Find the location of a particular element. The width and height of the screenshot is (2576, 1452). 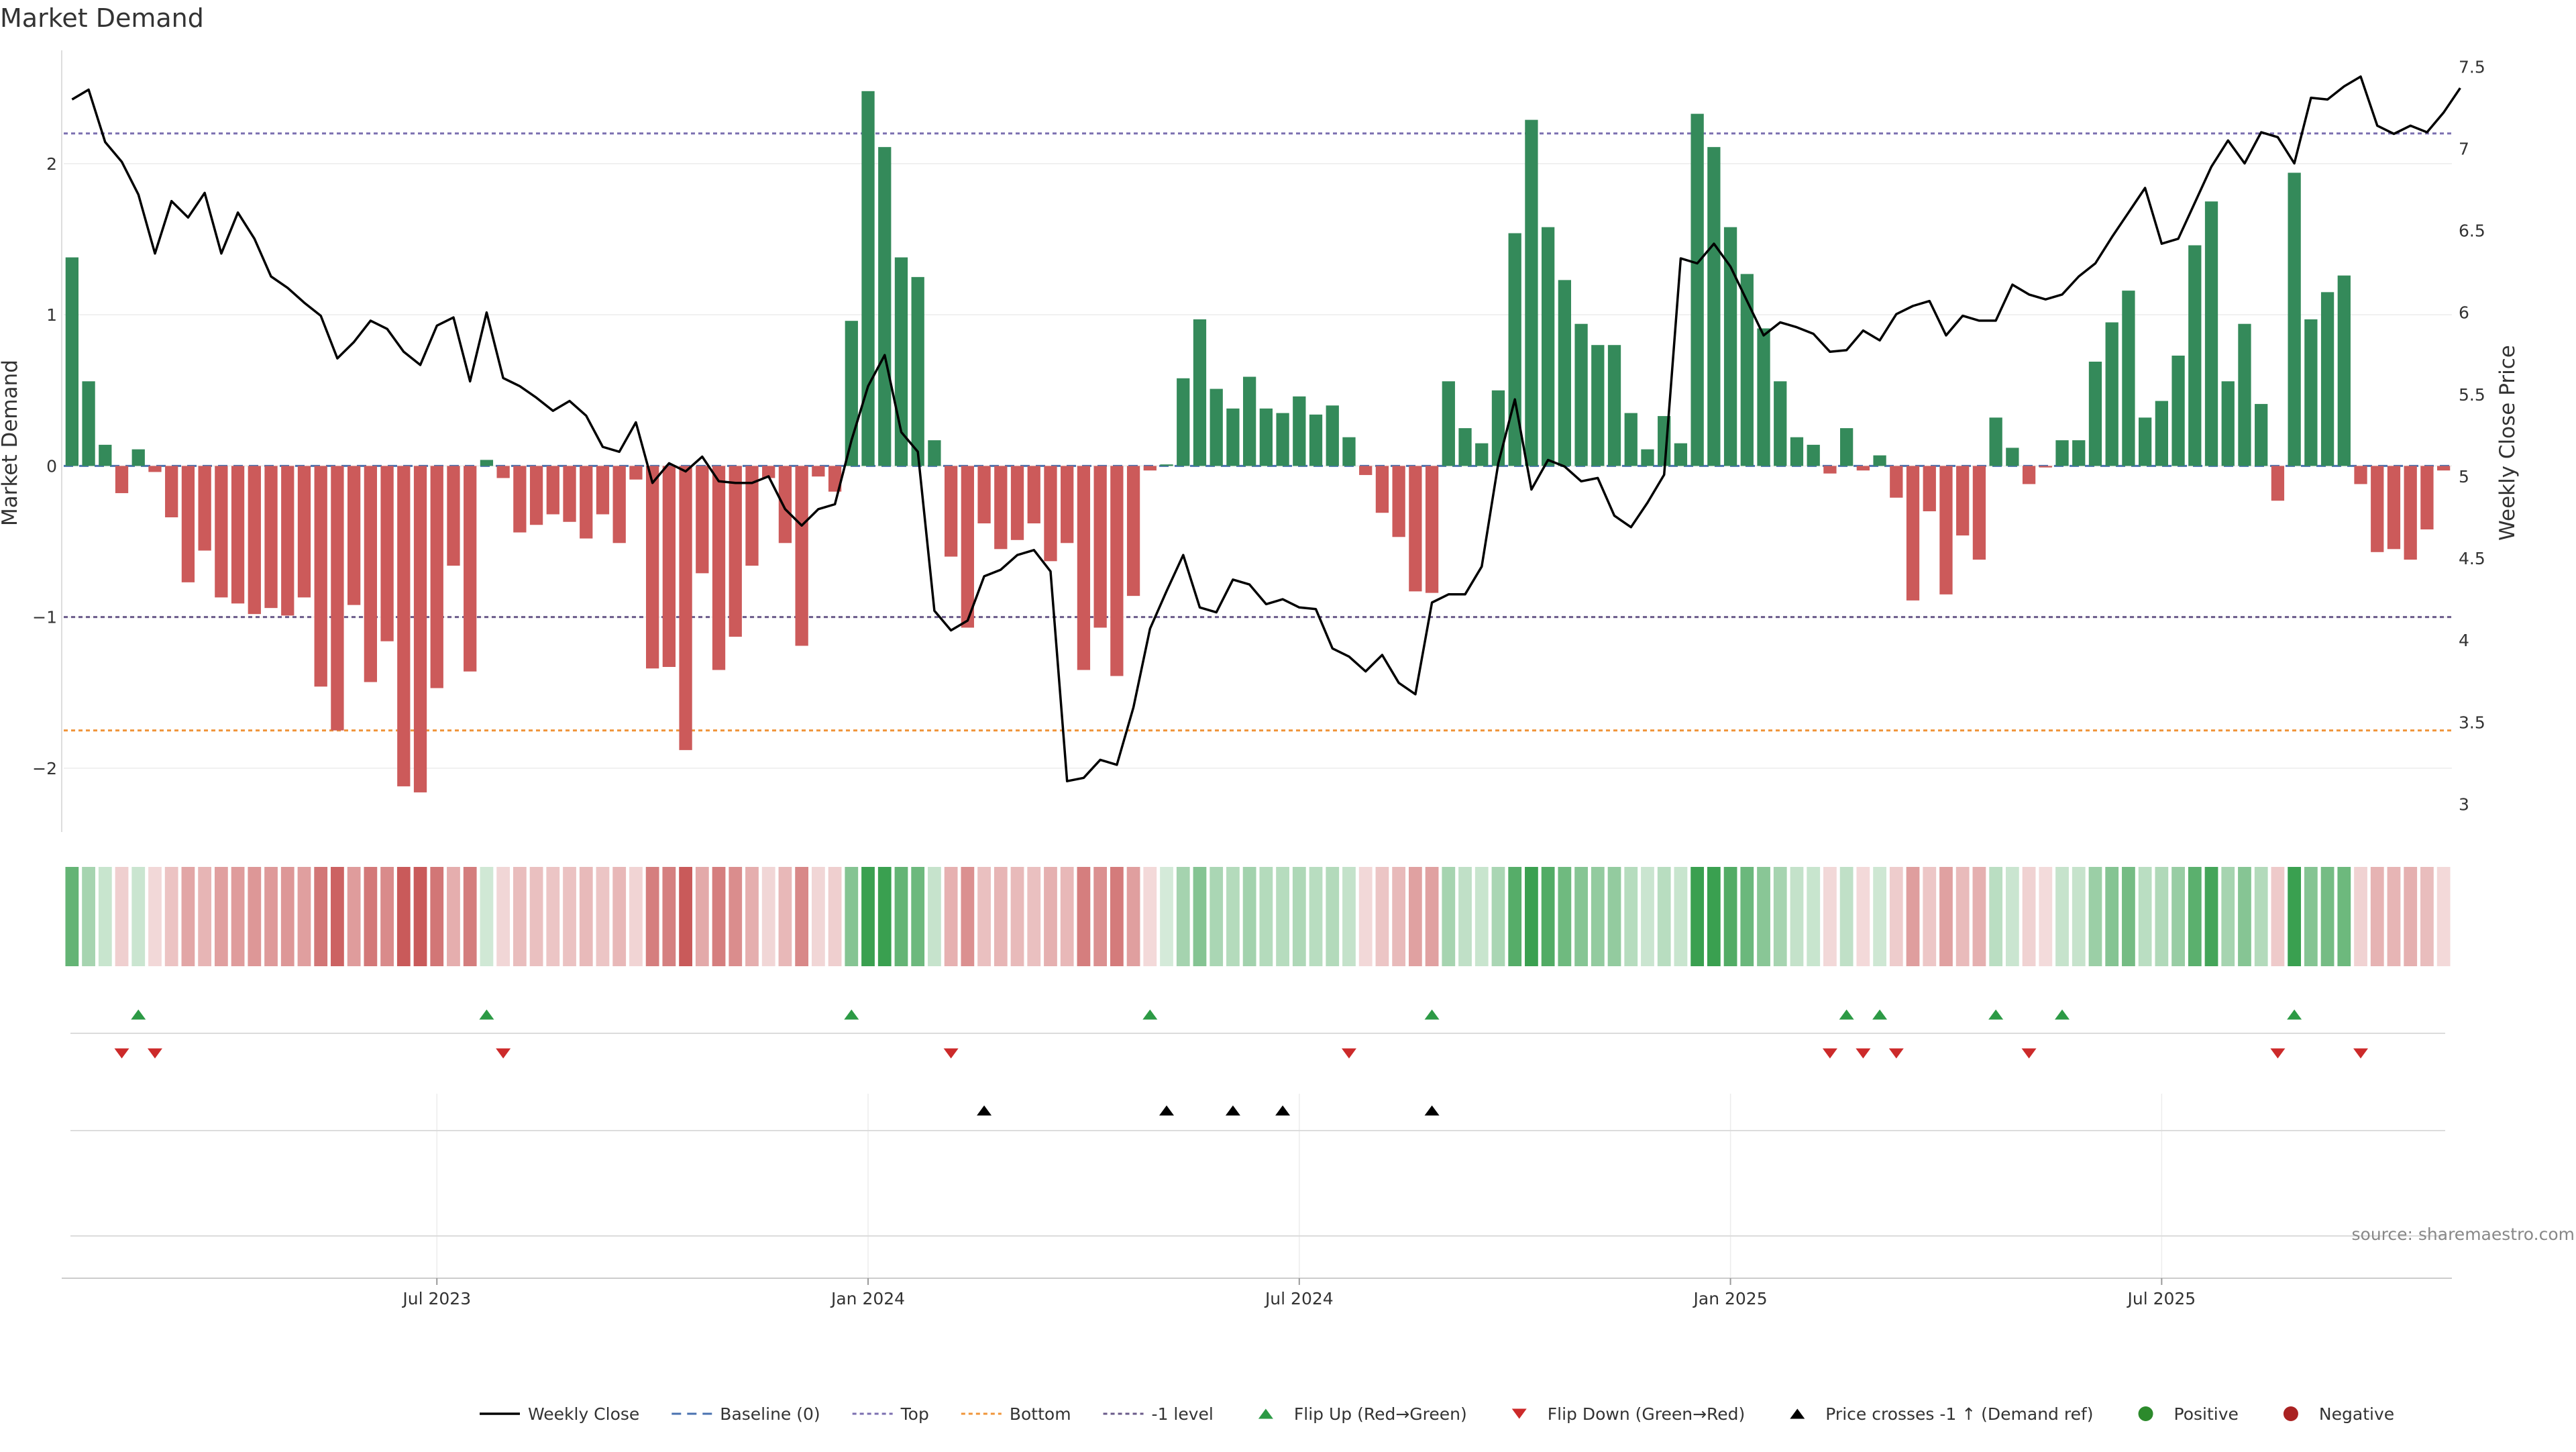

legend-item-negative: Negative is located at coordinates (2338, 1414).